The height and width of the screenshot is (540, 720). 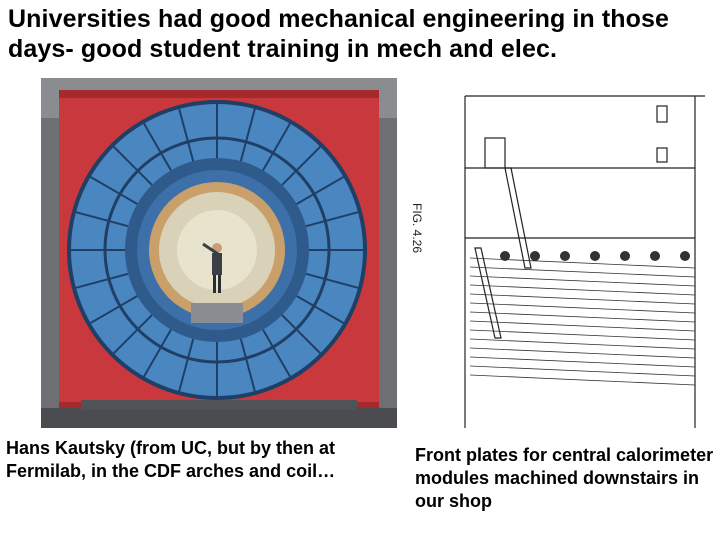 What do you see at coordinates (417, 228) in the screenshot?
I see `figure-label: FIG. 4.26` at bounding box center [417, 228].